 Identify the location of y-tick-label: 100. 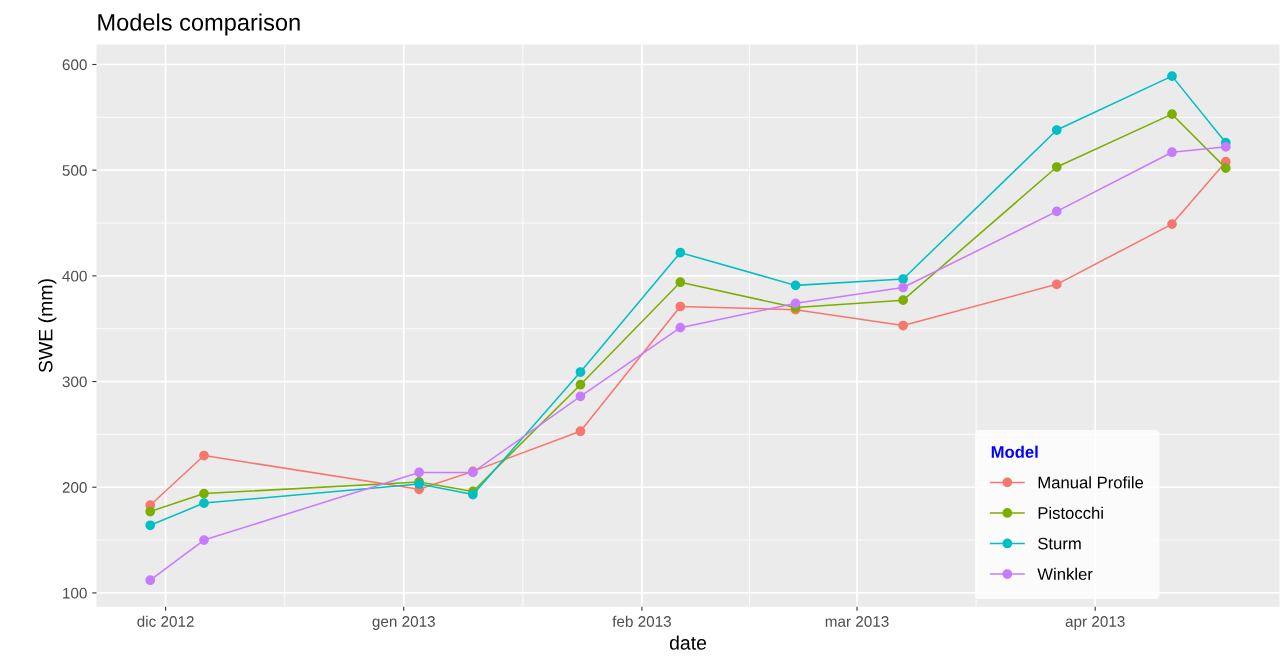
(75, 593).